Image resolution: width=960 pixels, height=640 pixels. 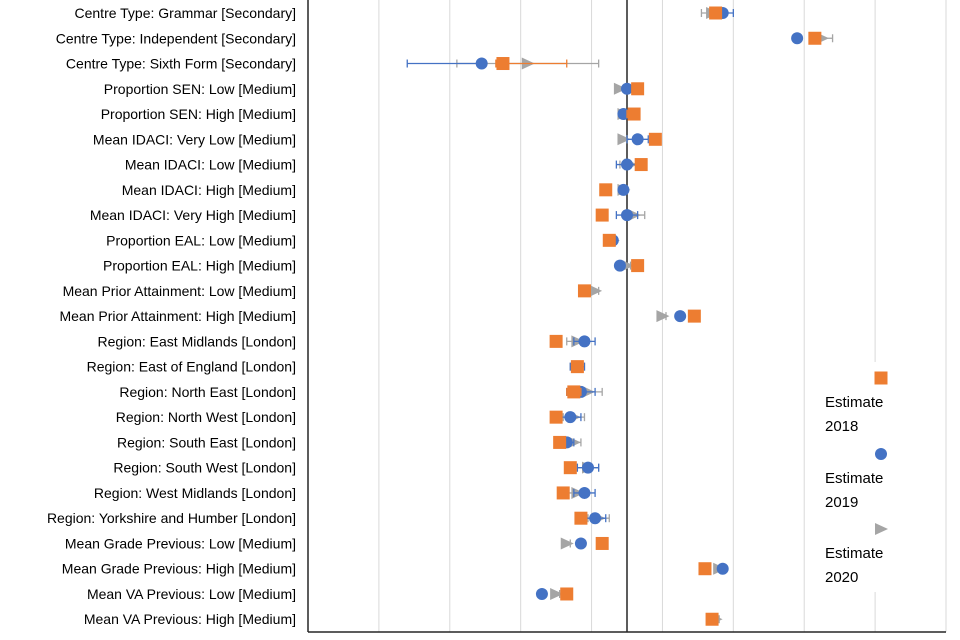 What do you see at coordinates (207, 392) in the screenshot?
I see `category-label: Region: North East [London]` at bounding box center [207, 392].